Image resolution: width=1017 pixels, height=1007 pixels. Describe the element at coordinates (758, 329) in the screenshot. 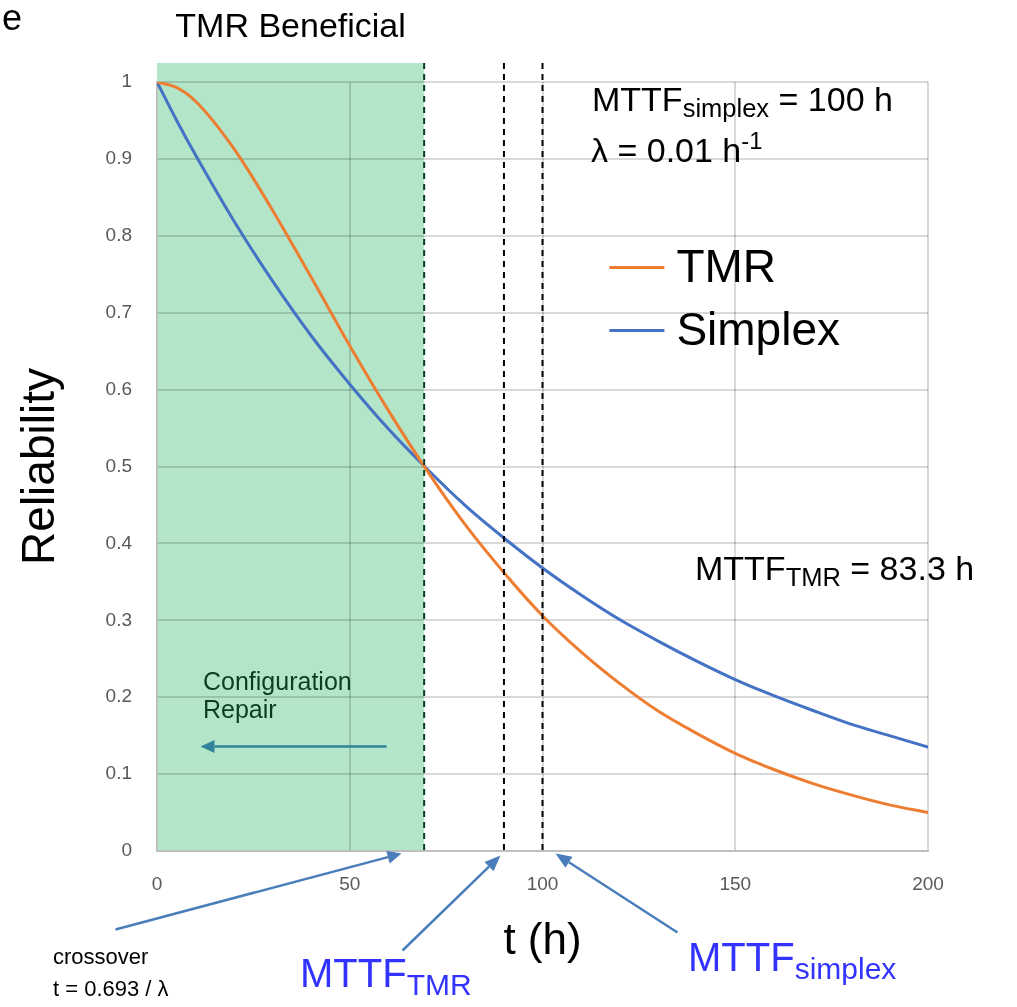

I see `legend-label: Simplex` at that location.